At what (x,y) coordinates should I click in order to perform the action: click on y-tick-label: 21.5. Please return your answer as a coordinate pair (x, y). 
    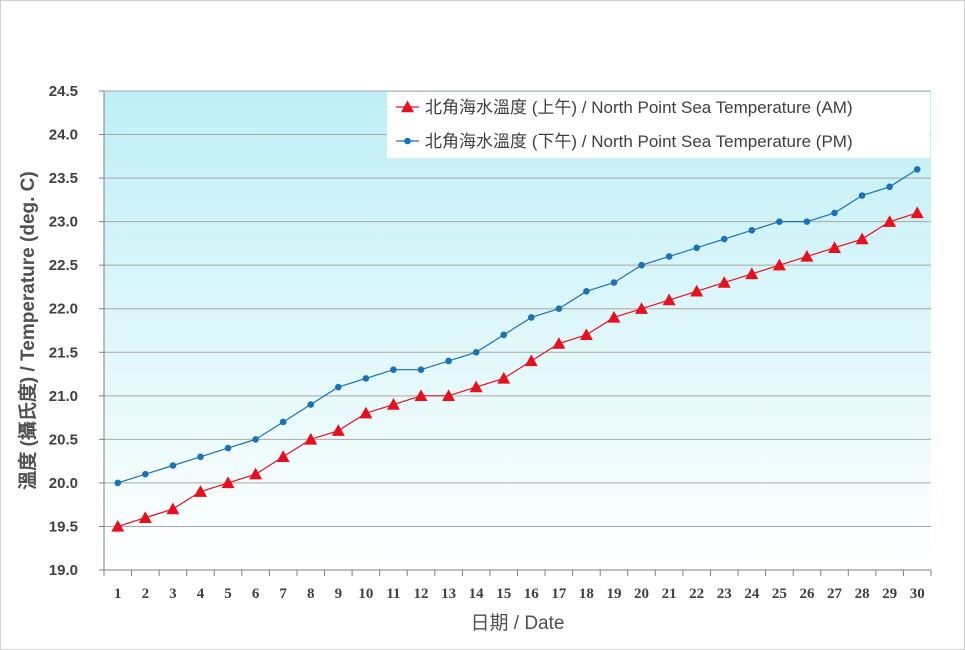
    Looking at the image, I should click on (63, 352).